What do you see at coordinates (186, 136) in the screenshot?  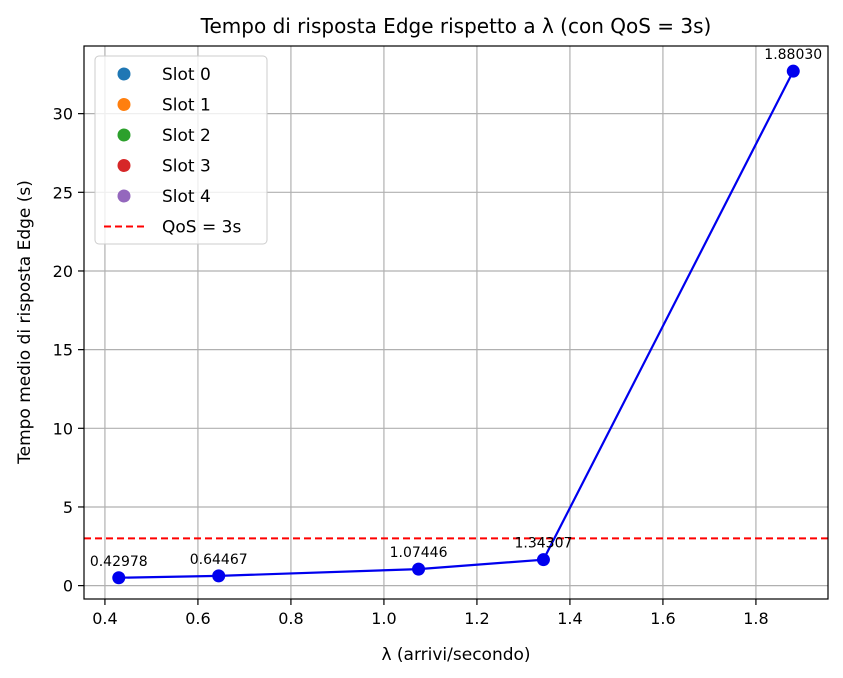 I see `legend-label: Slot 2` at bounding box center [186, 136].